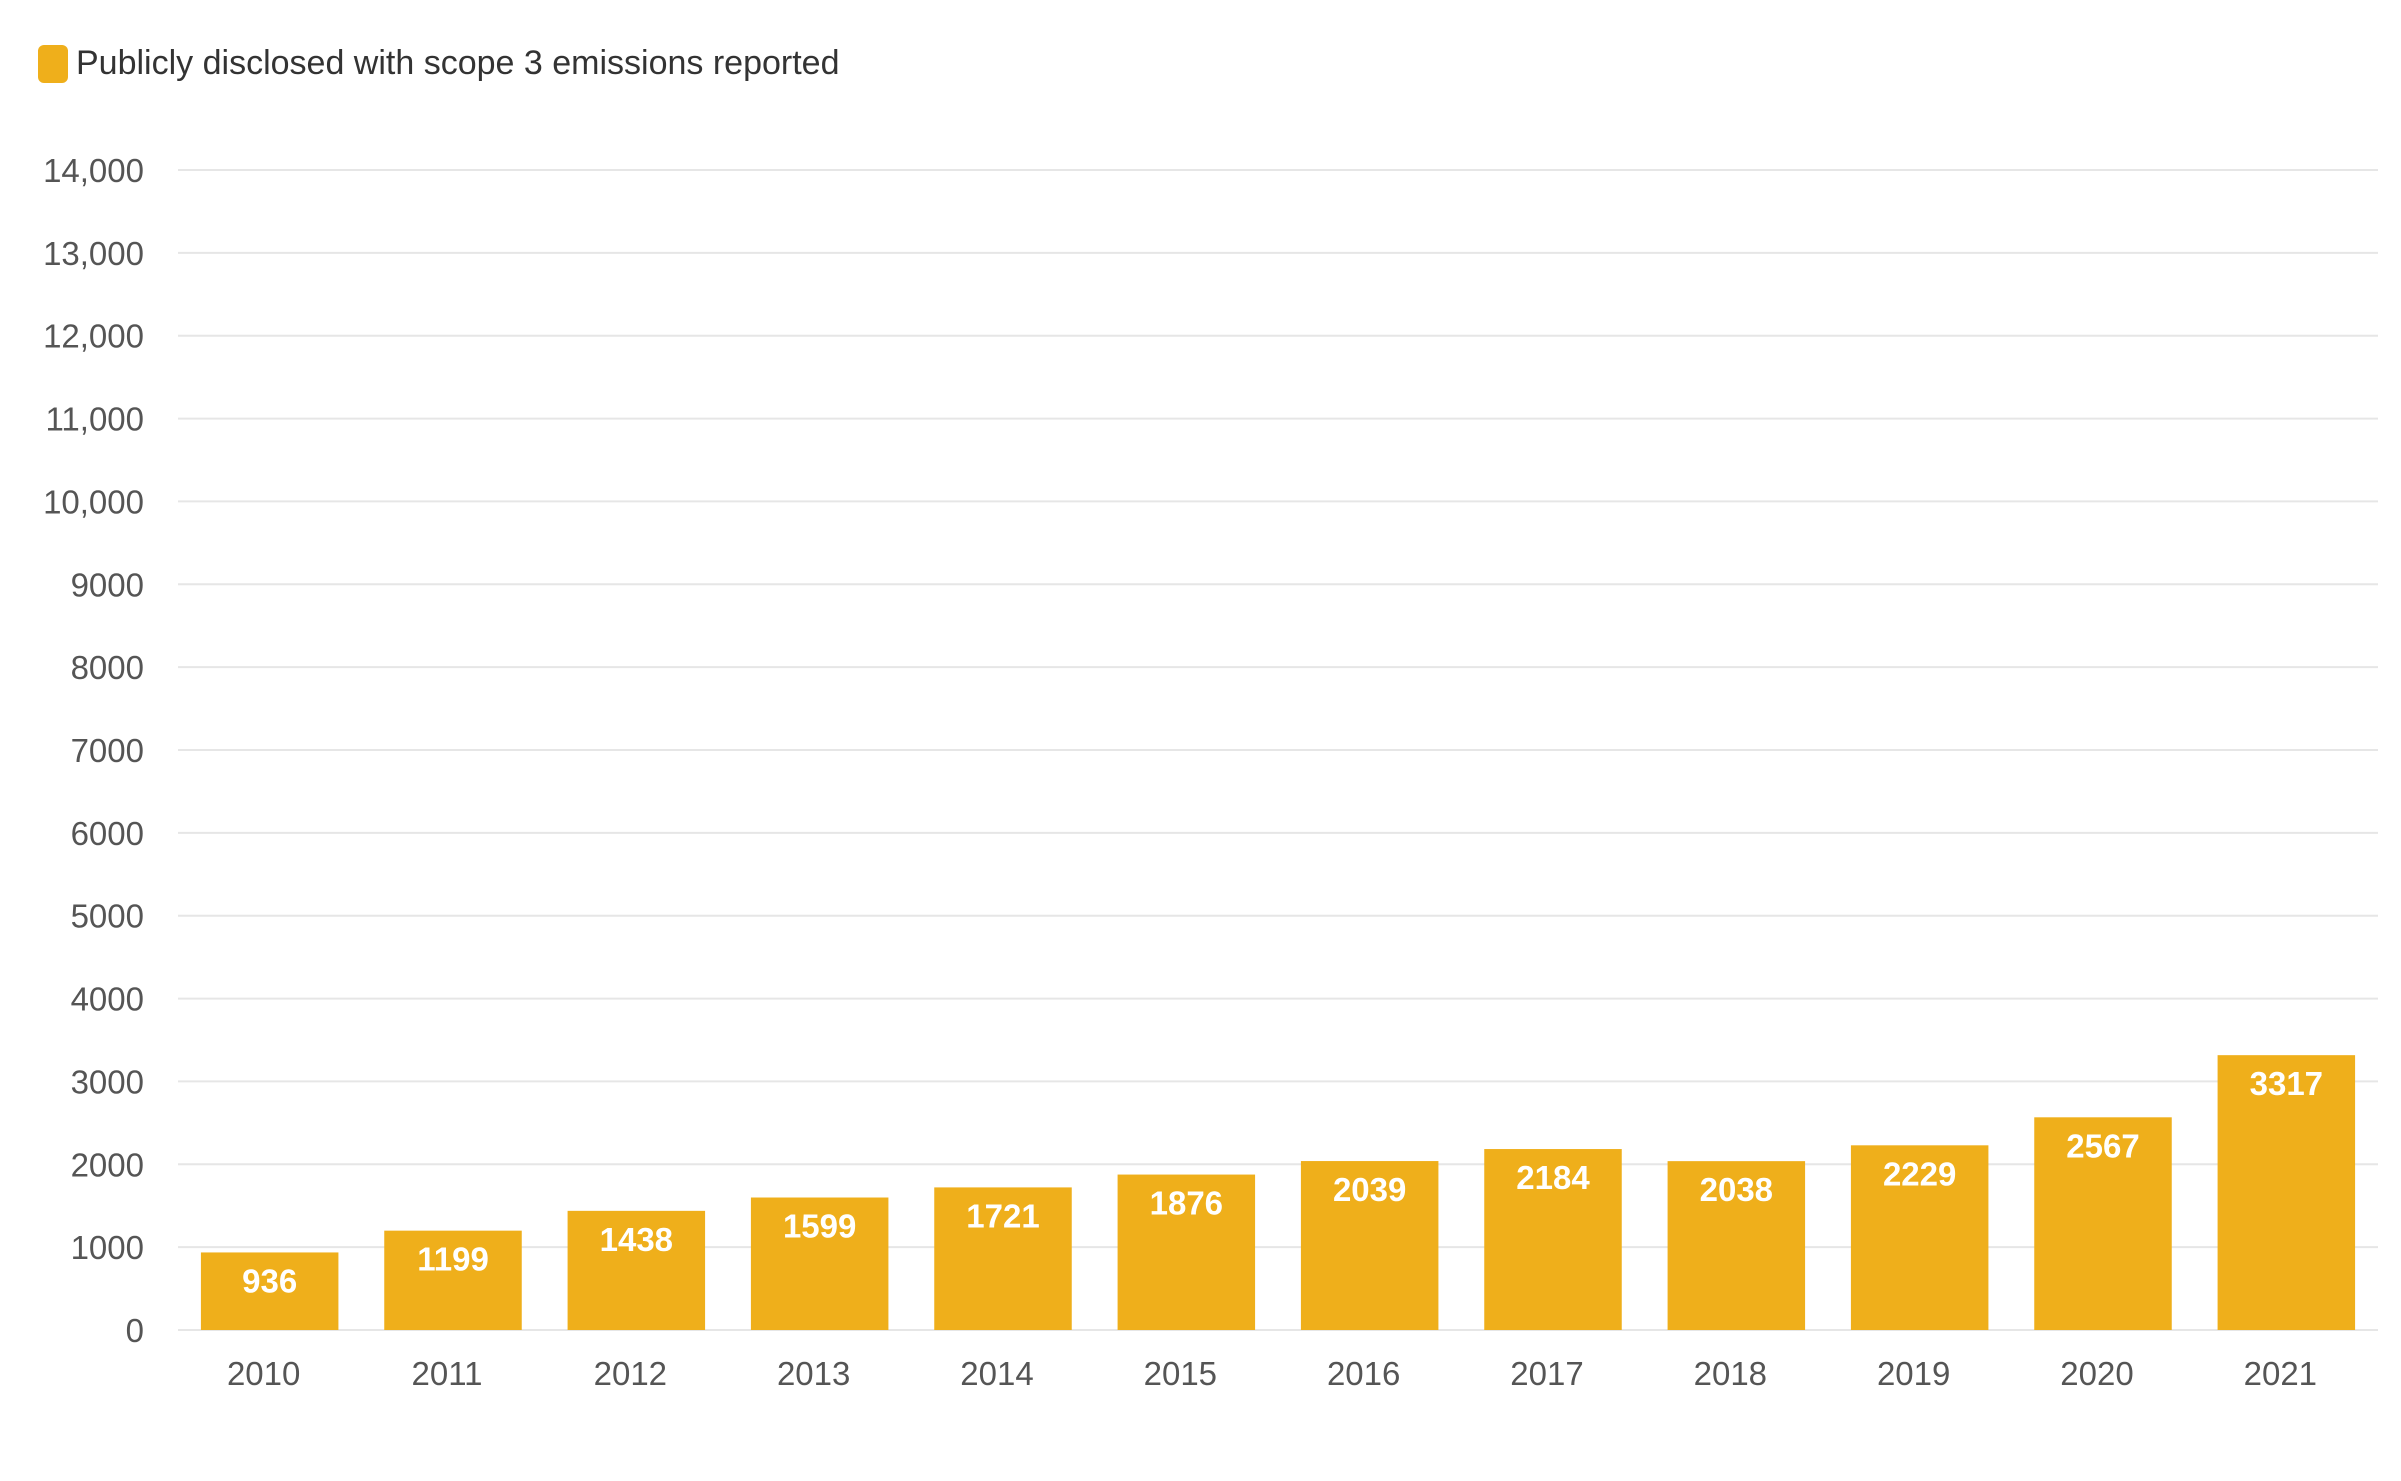 The height and width of the screenshot is (1481, 2401). What do you see at coordinates (2280, 1373) in the screenshot?
I see `x-tick-label: 2021` at bounding box center [2280, 1373].